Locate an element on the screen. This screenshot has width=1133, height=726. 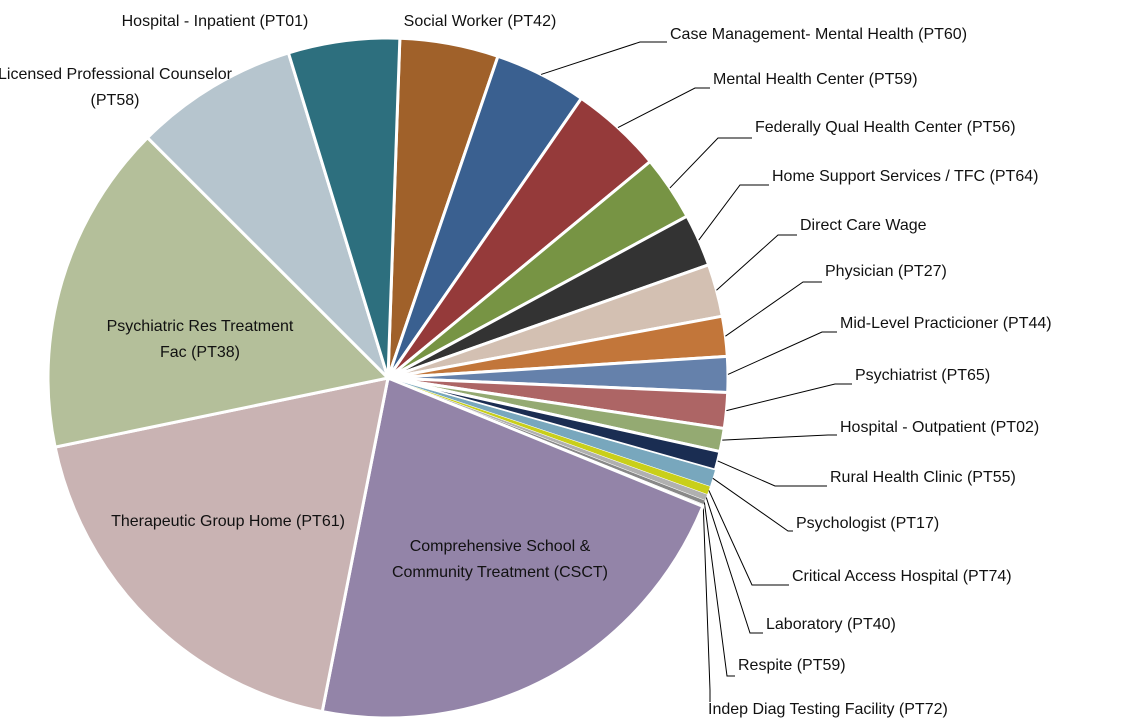
slice-label: Laboratory (PT40) is located at coordinates (831, 624).